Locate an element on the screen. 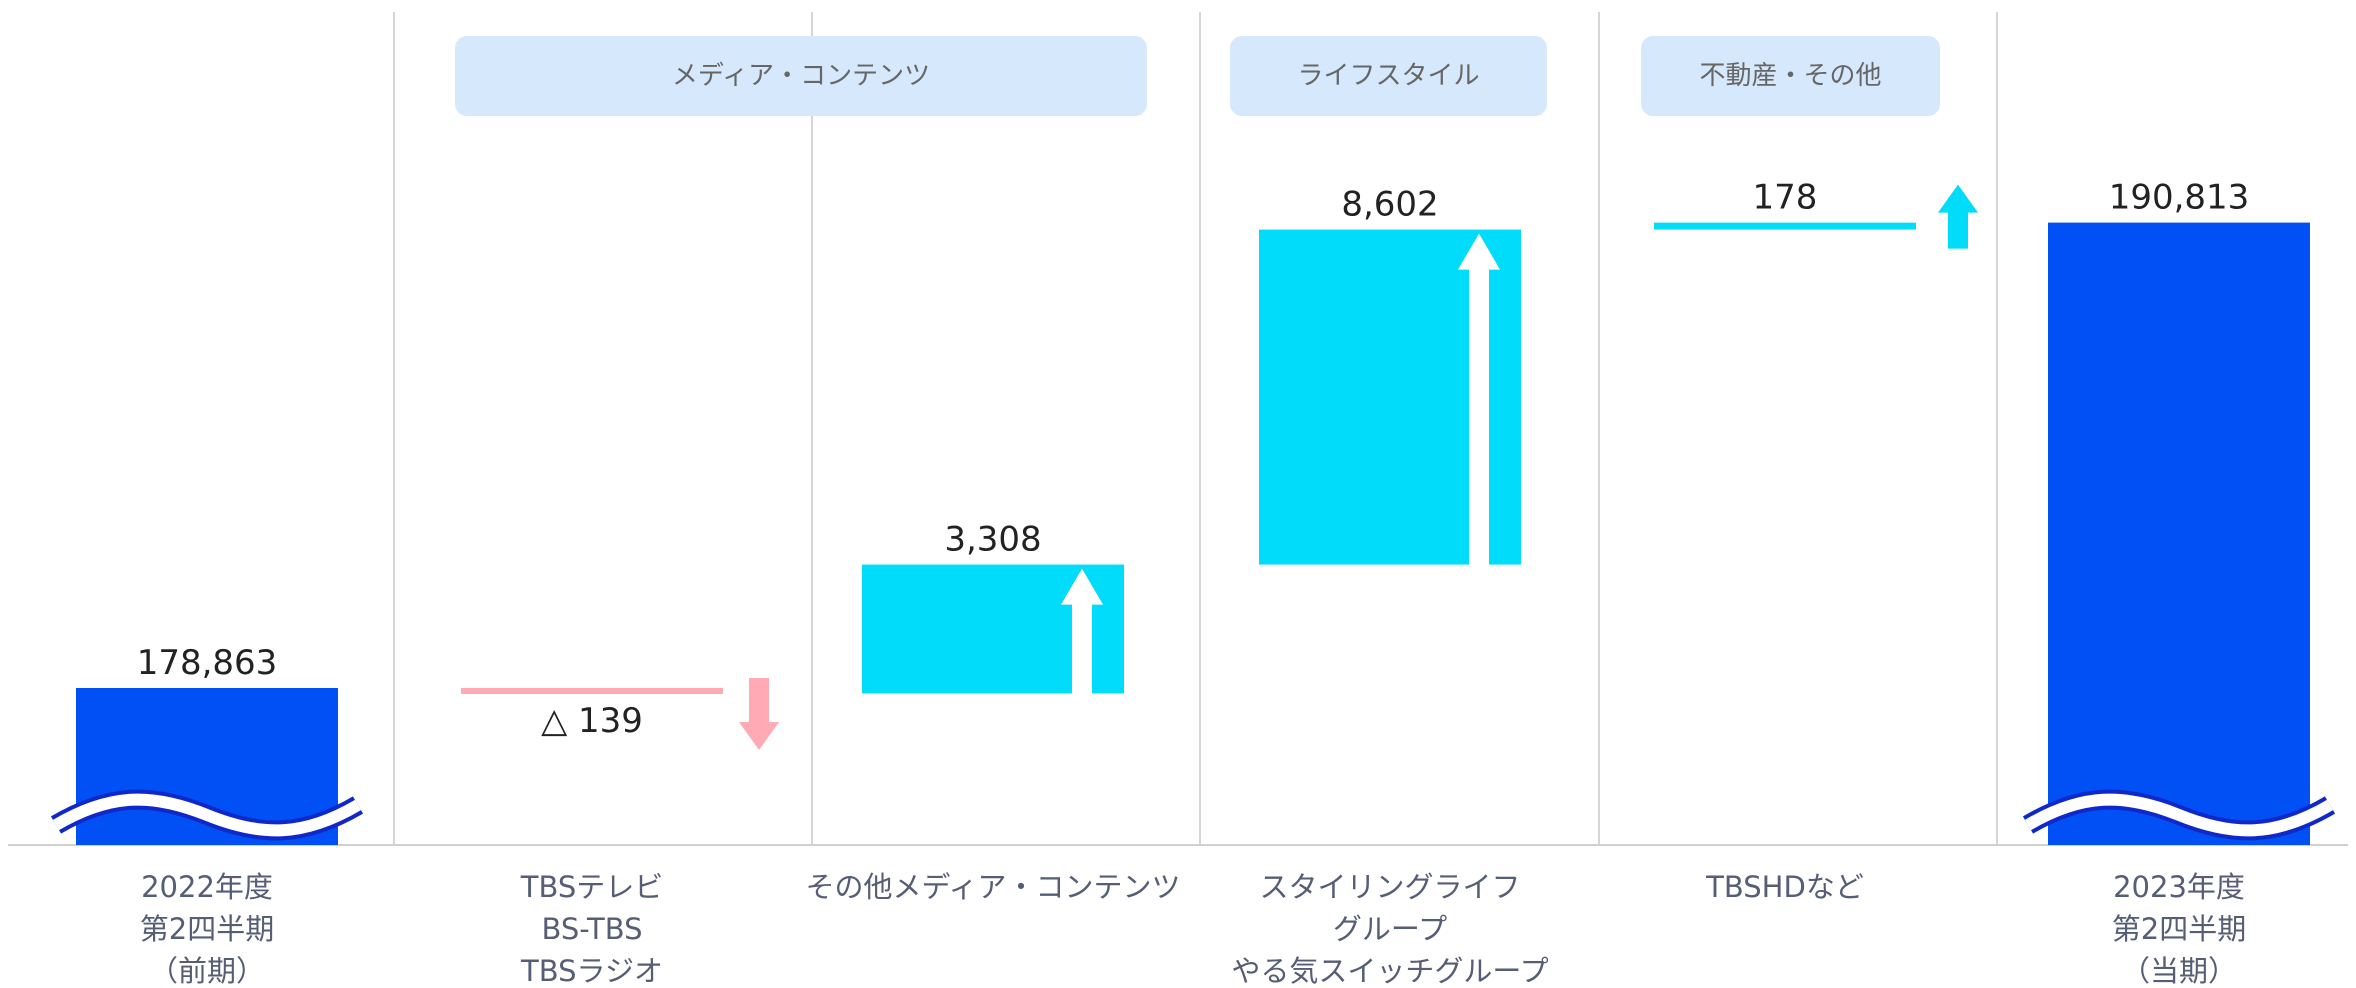  decrease-arrow-icon is located at coordinates (759, 714).